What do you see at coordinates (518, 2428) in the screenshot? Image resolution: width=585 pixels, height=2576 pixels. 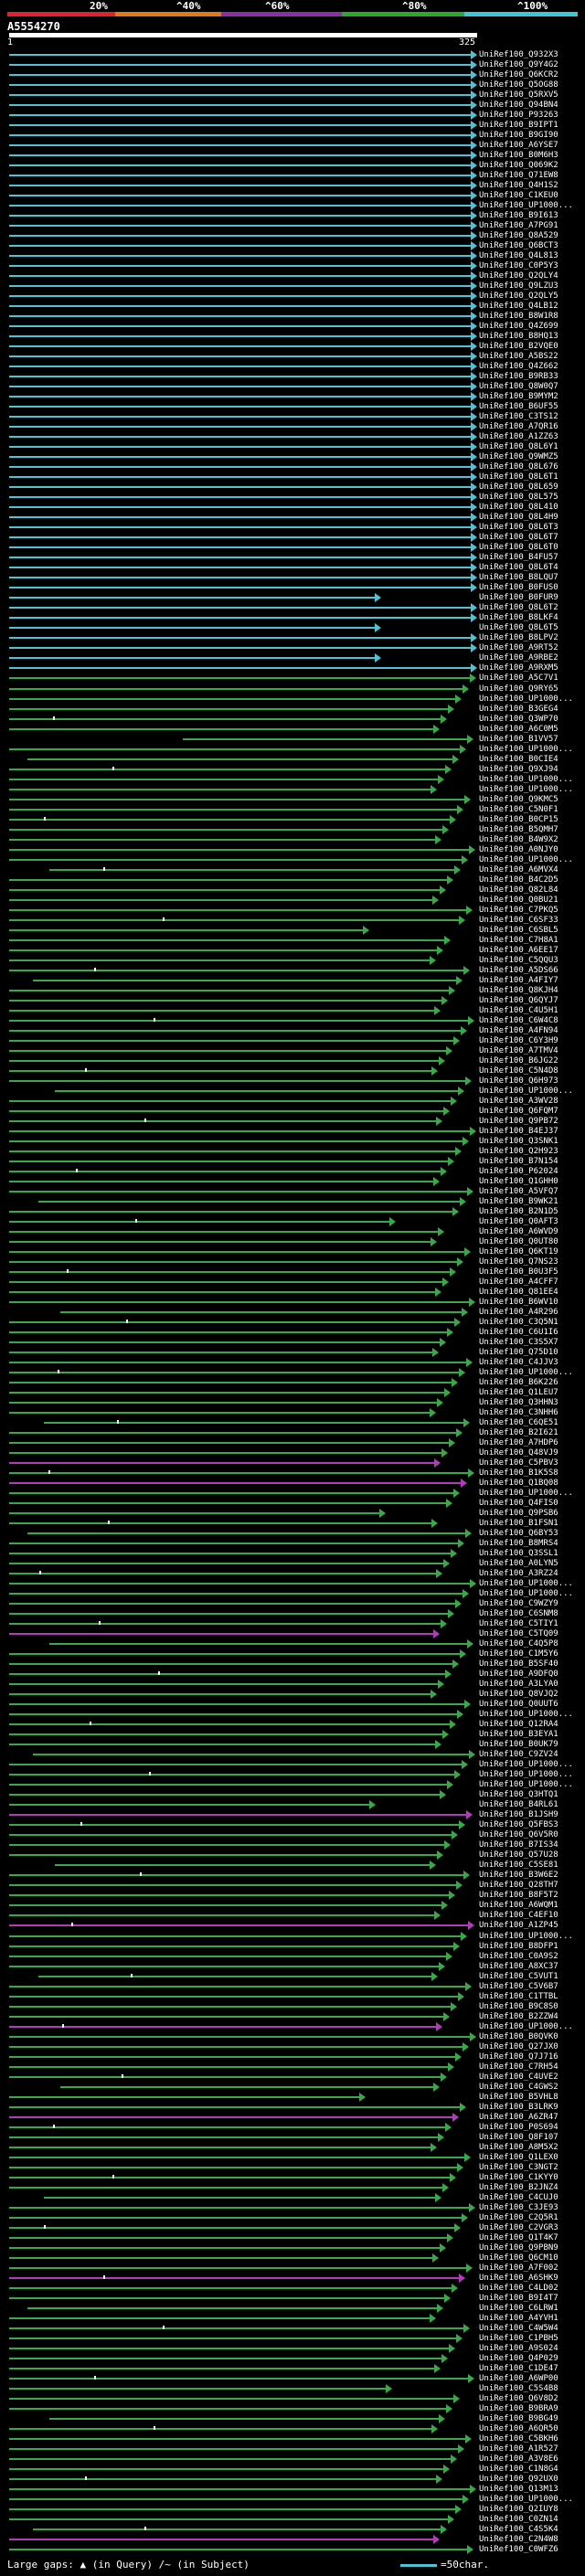 I see `hit-label: UniRef100_A6QR50` at bounding box center [518, 2428].